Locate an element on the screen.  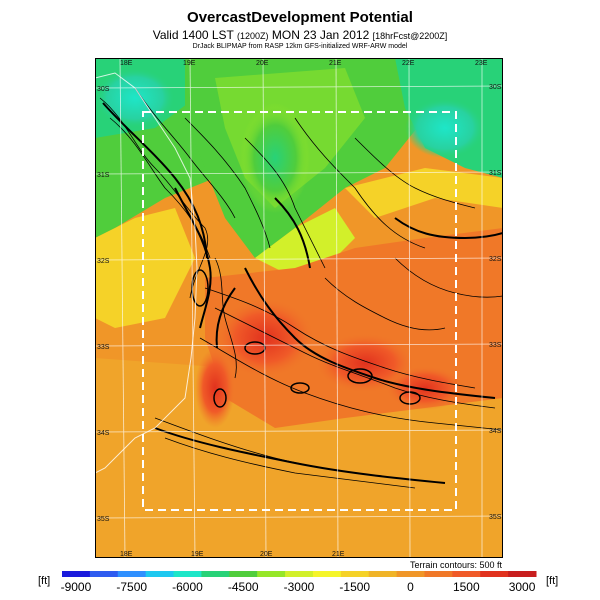
forecast-info: [18hrFcst@2200Z] is located at coordinates (410, 36).